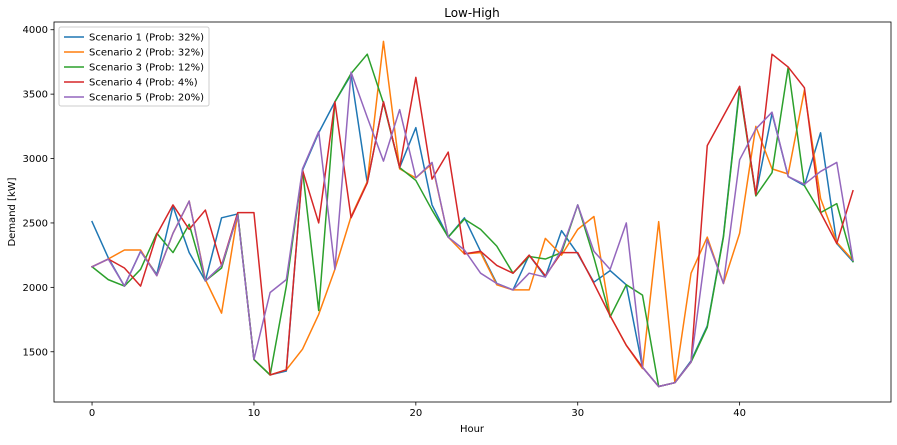 The image size is (897, 445). Describe the element at coordinates (38, 191) in the screenshot. I see `y-axis-ticks: 1500 2000 2500 3000 3500 4000` at that location.